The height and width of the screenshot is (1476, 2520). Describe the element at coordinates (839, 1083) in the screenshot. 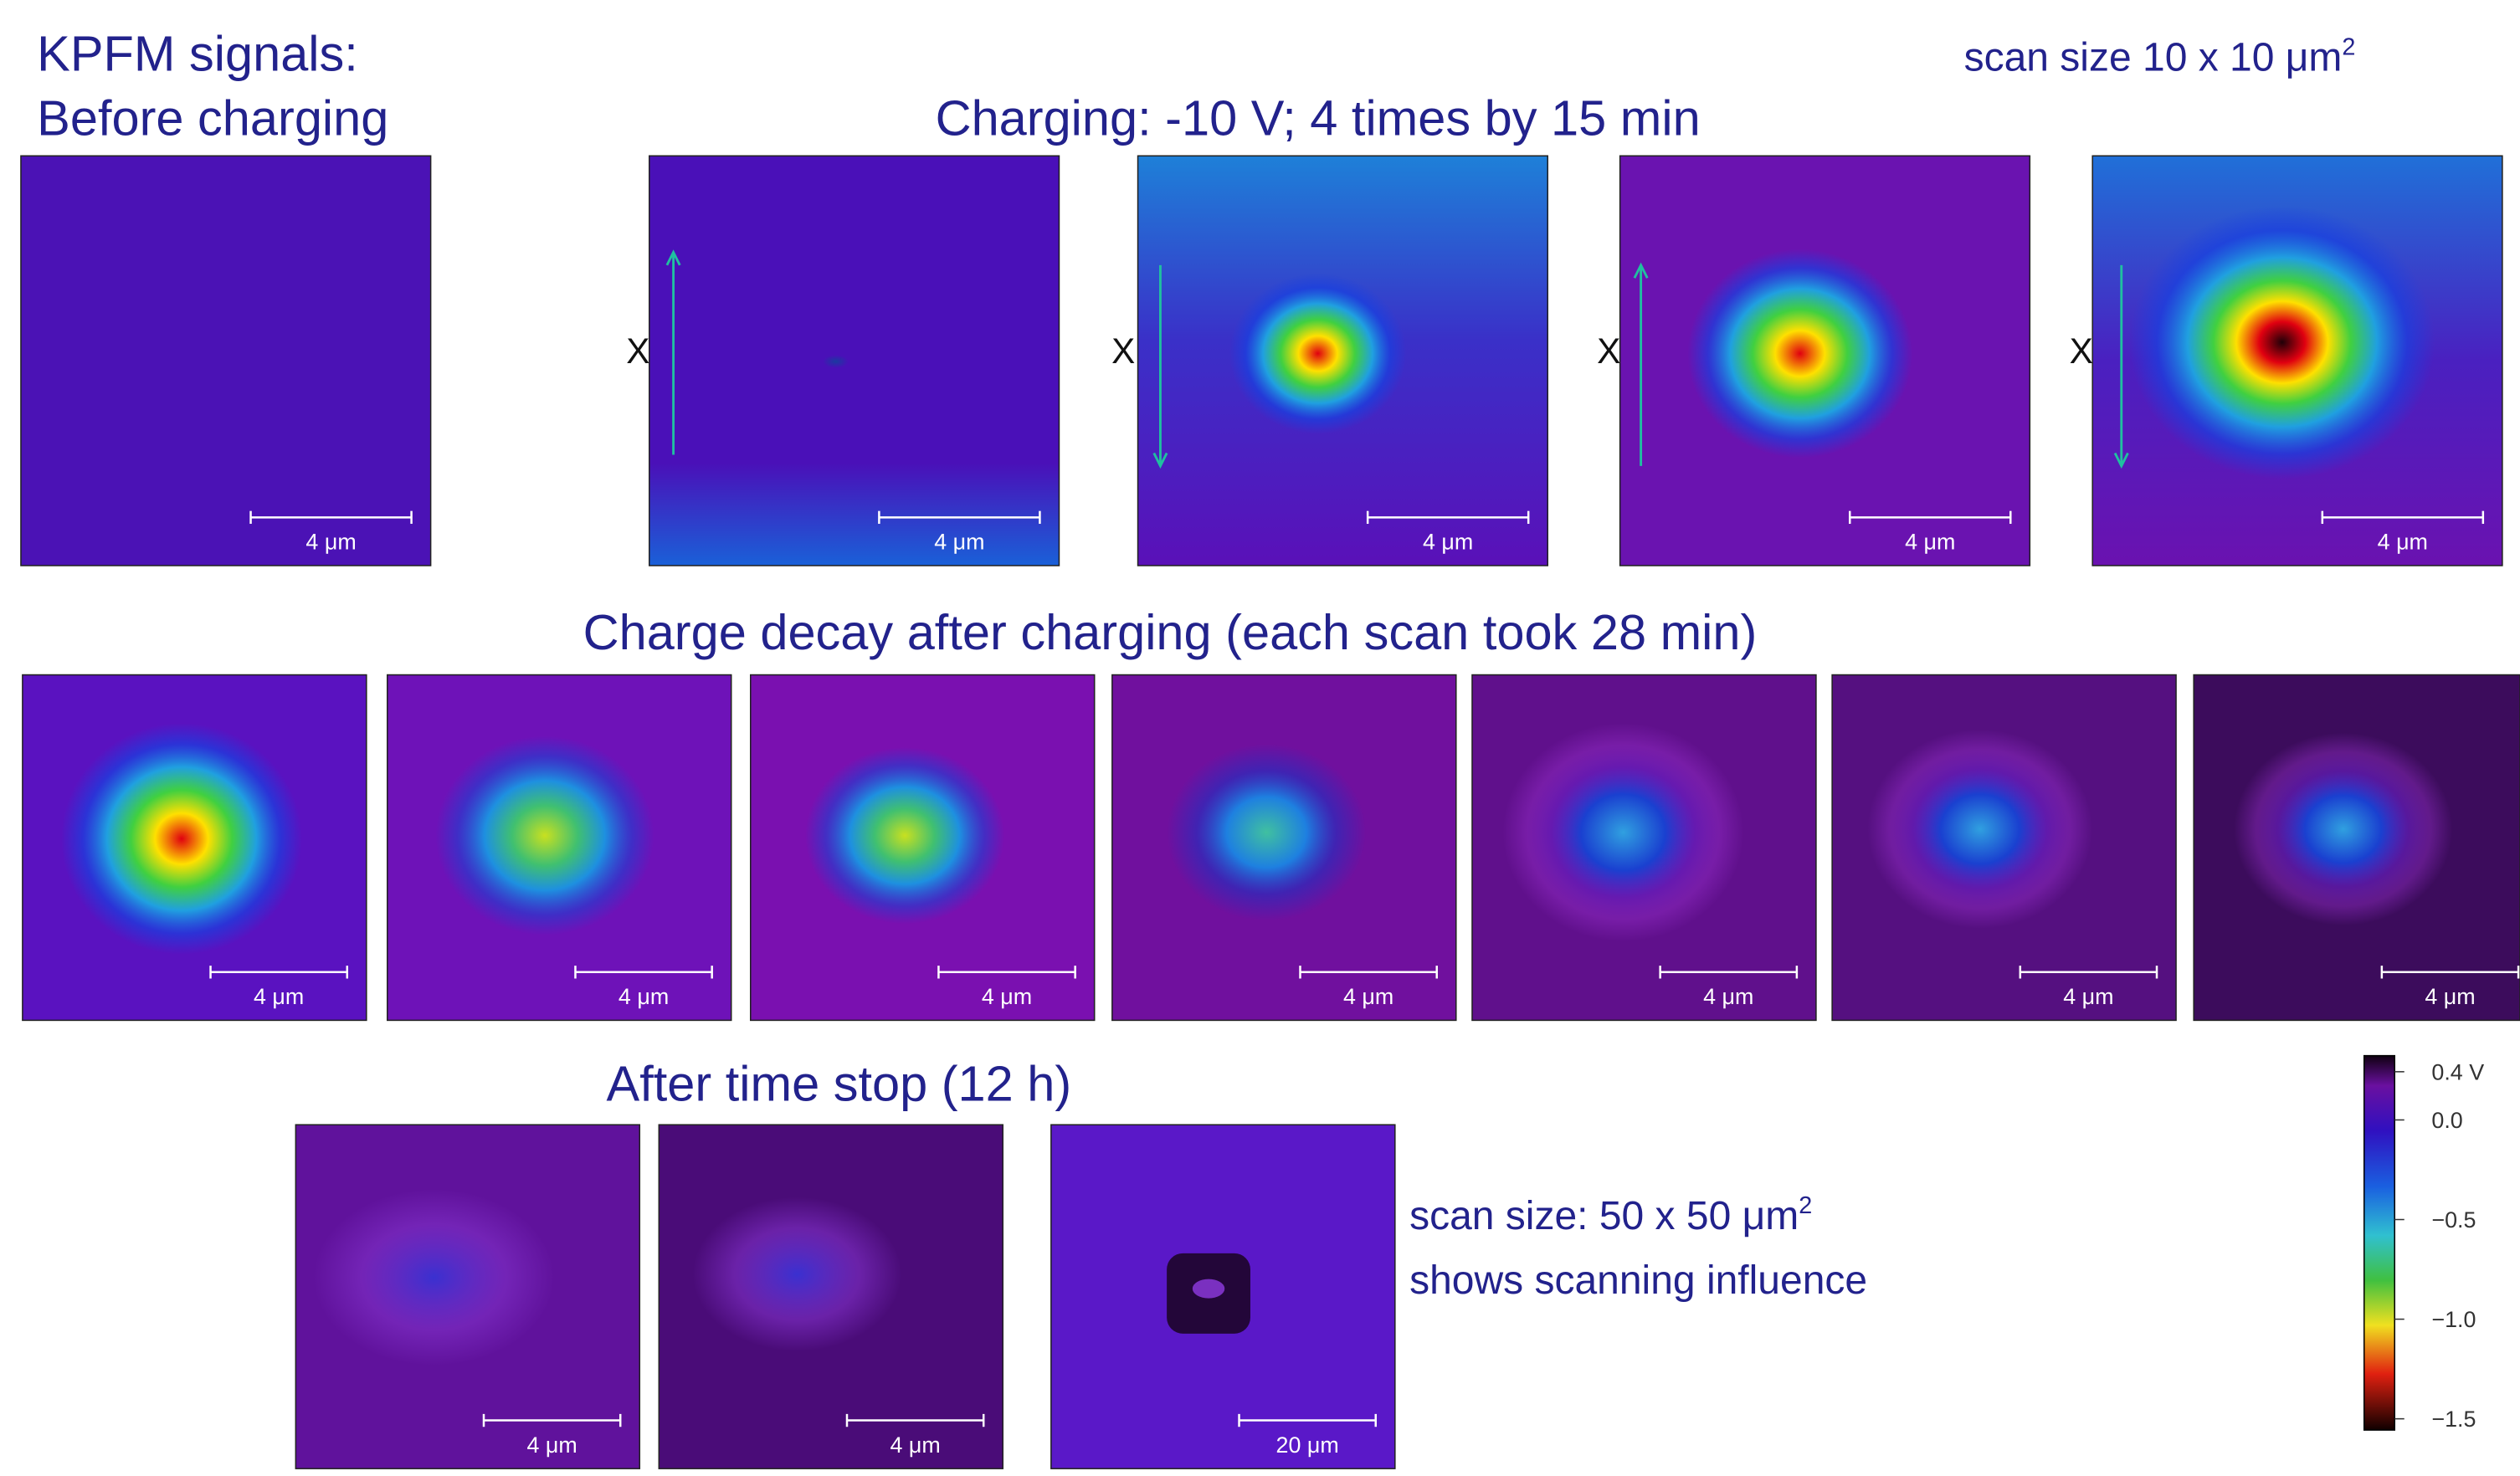

I see `section-title: After time stop (12 h)` at that location.